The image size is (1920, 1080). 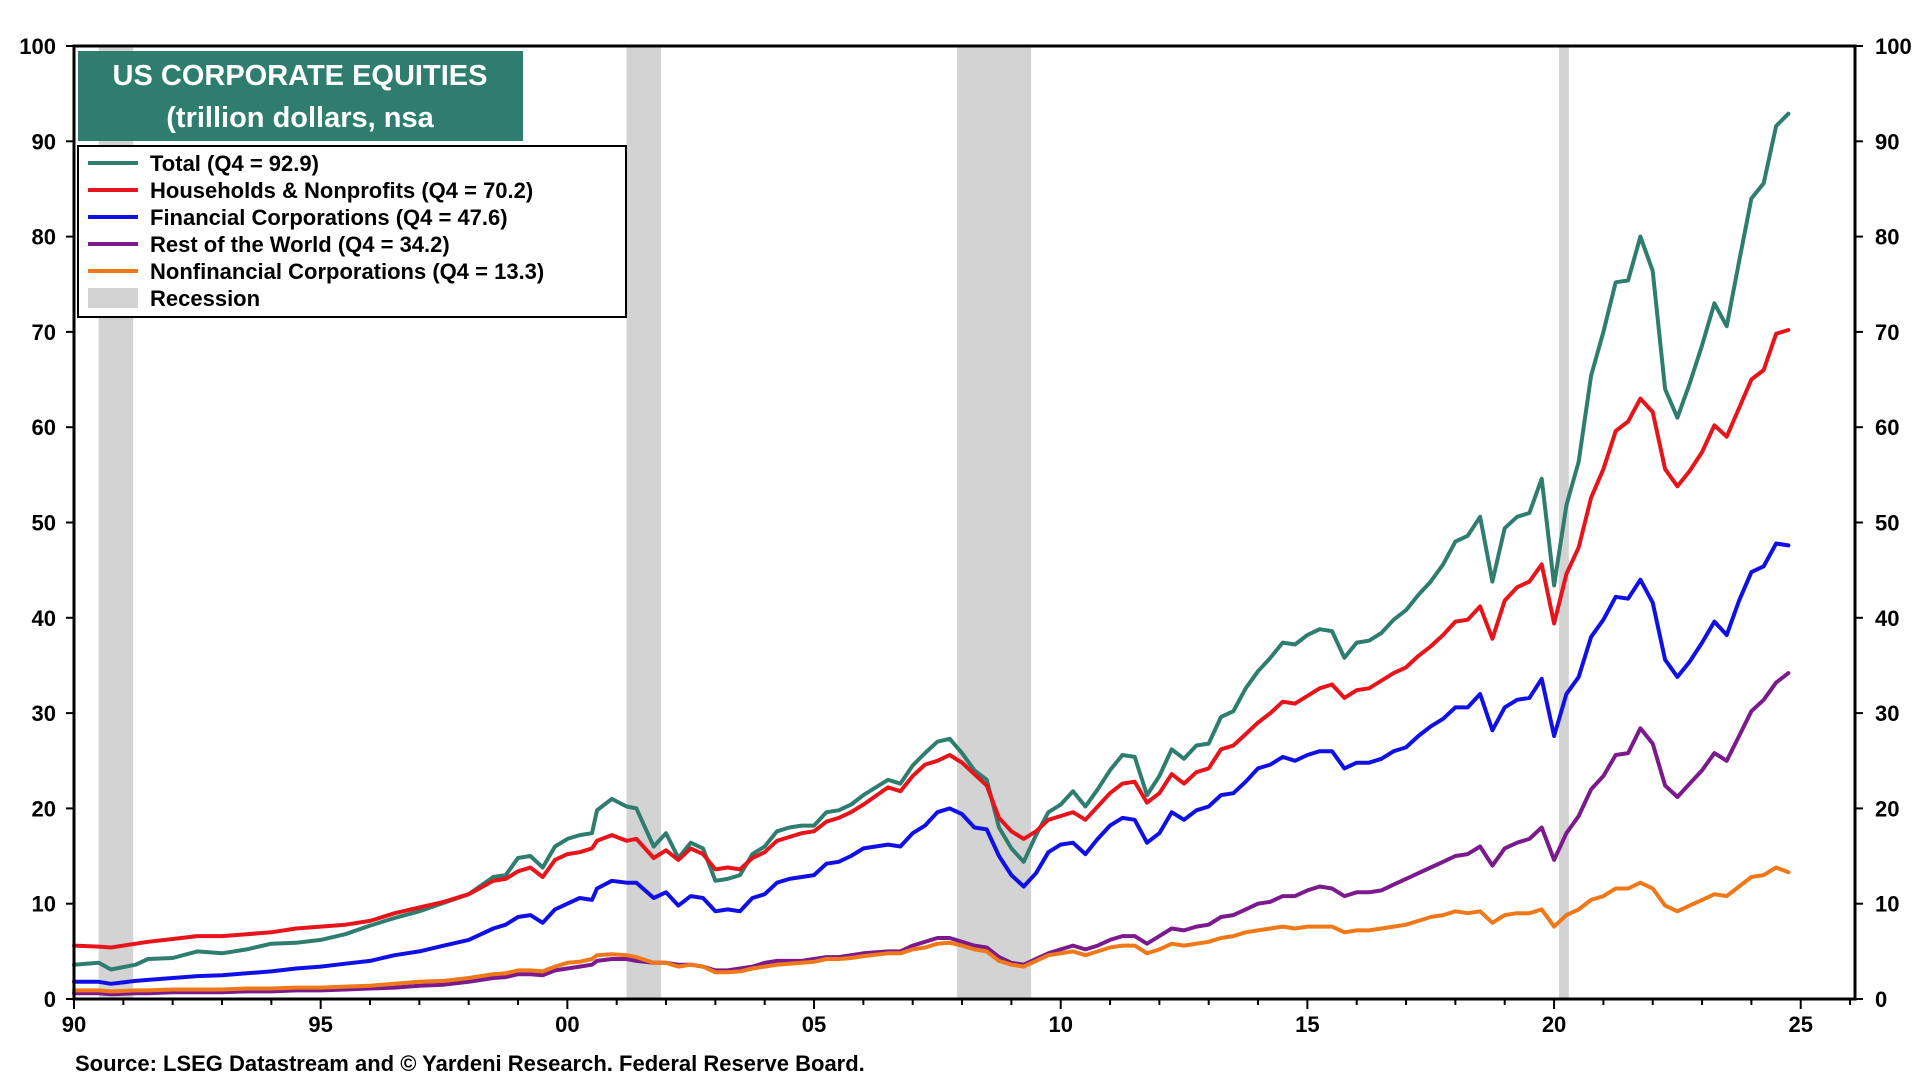 I want to click on y-tick-label-left-60: 60, so click(x=44, y=427).